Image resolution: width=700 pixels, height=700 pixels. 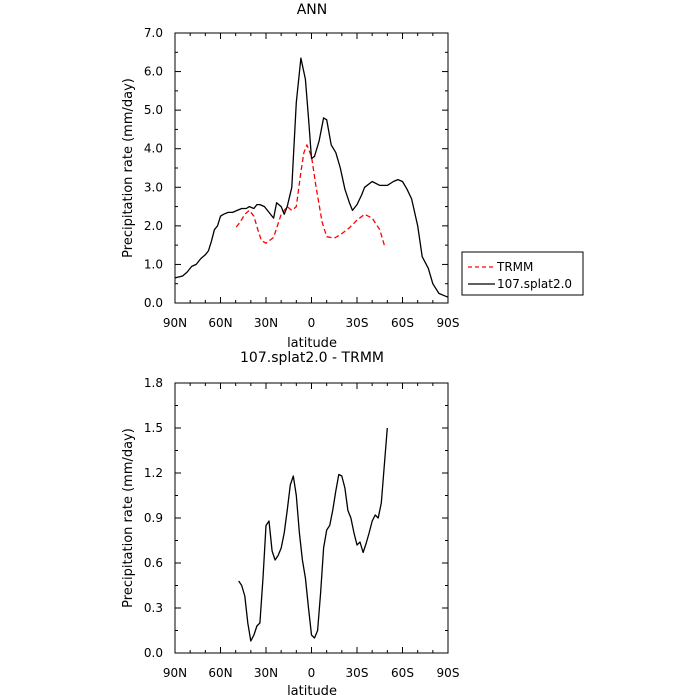 I want to click on y-tick-label: 0.6, so click(x=153, y=563).